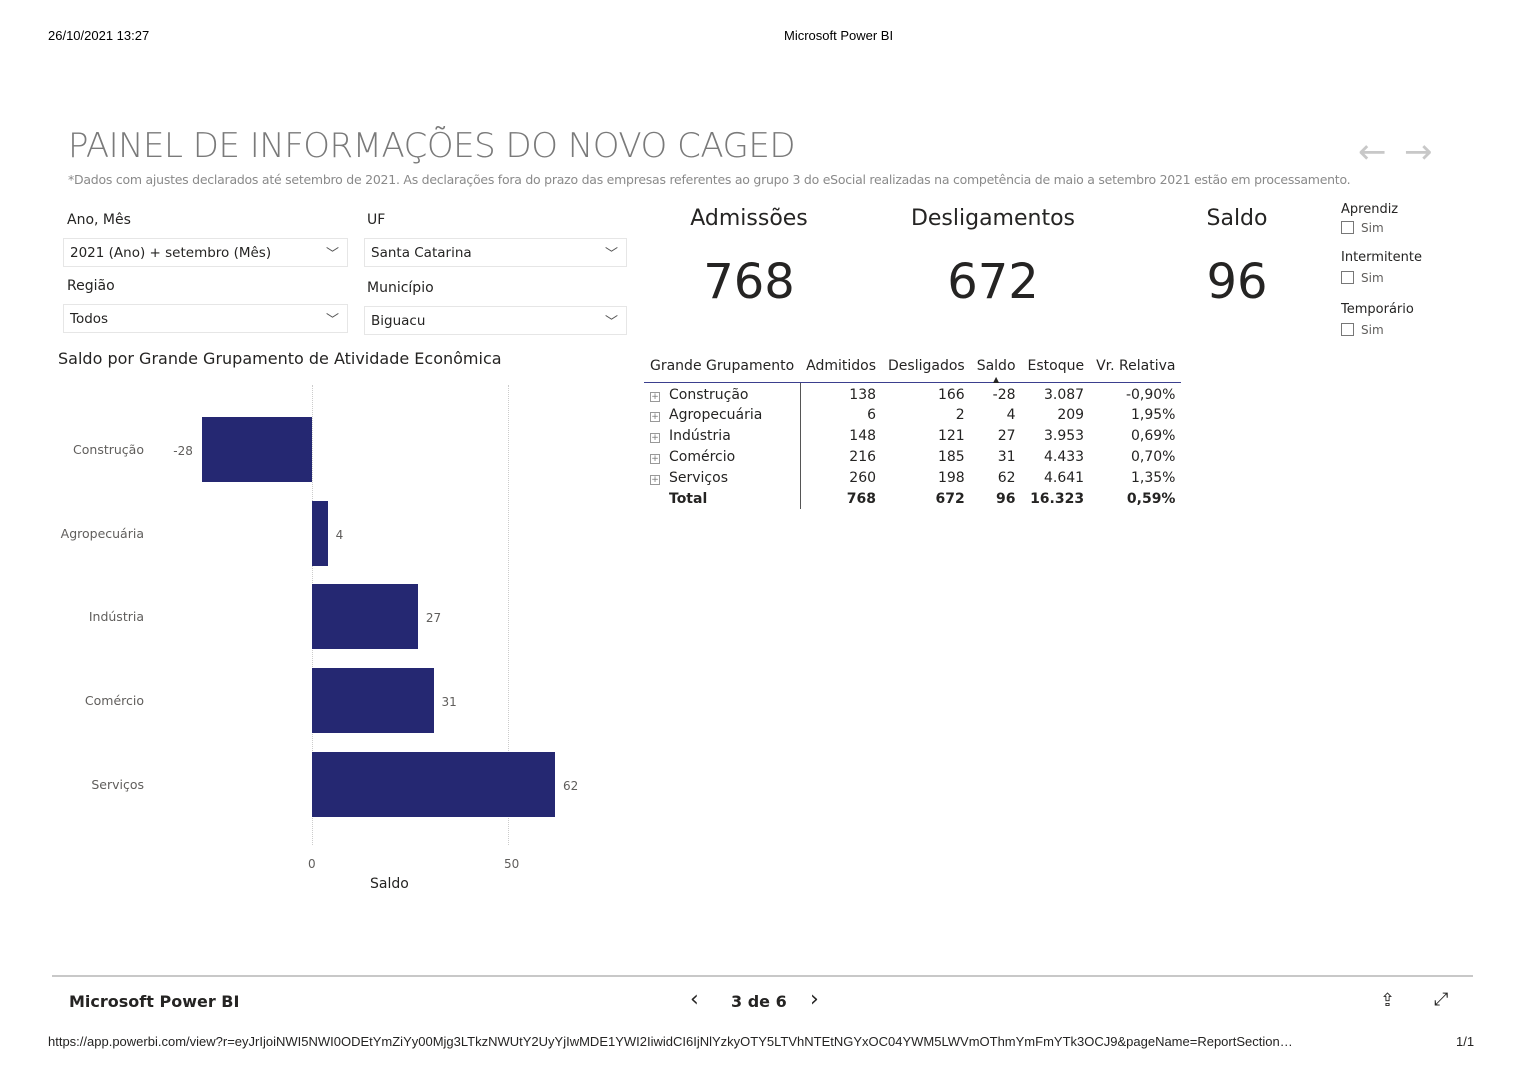  Describe the element at coordinates (376, 220) in the screenshot. I see `filter-label-uf: UF` at that location.